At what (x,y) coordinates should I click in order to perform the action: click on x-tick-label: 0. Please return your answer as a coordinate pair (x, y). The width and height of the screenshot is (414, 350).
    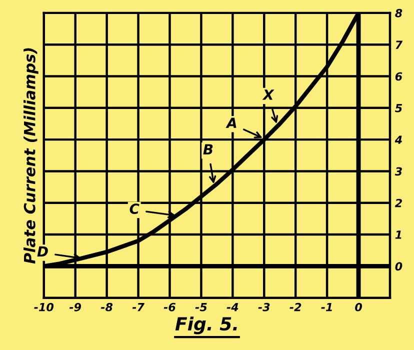
    Looking at the image, I should click on (358, 307).